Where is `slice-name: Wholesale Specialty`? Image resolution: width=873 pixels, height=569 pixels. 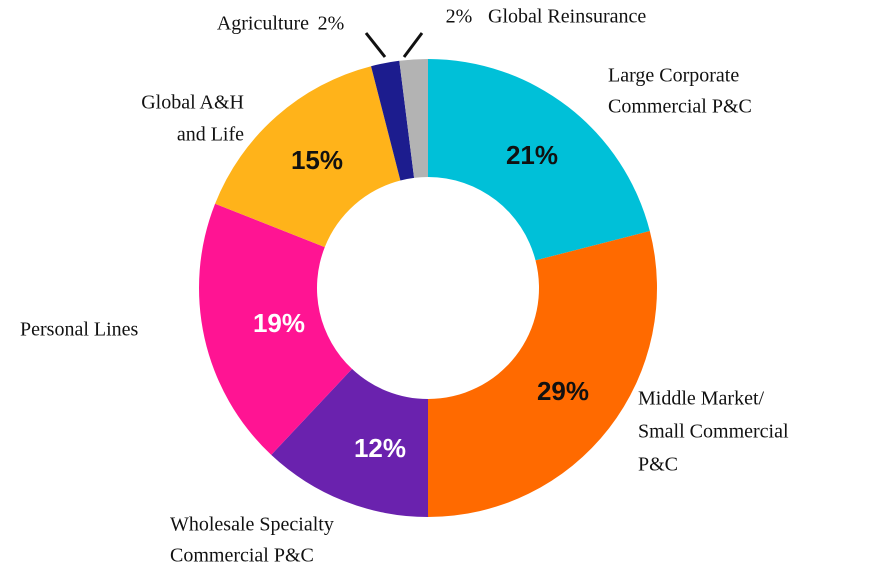
slice-name: Wholesale Specialty is located at coordinates (252, 525).